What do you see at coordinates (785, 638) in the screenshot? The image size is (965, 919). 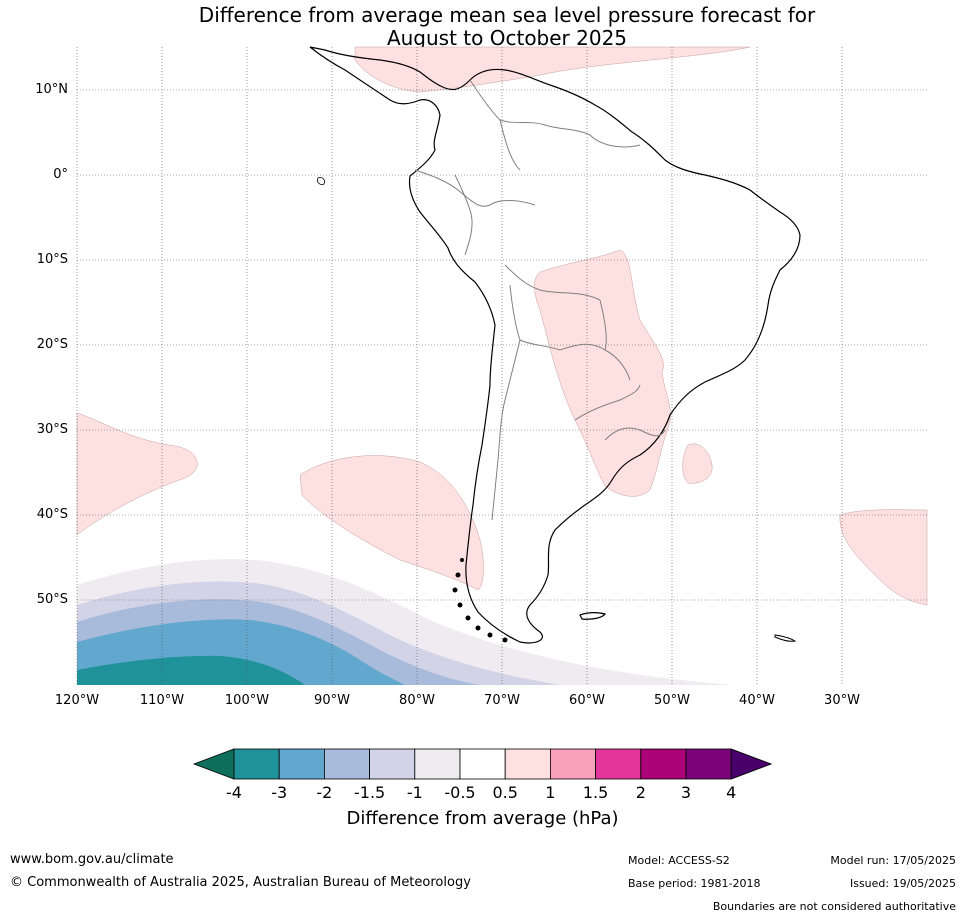 I see `south-georgia` at bounding box center [785, 638].